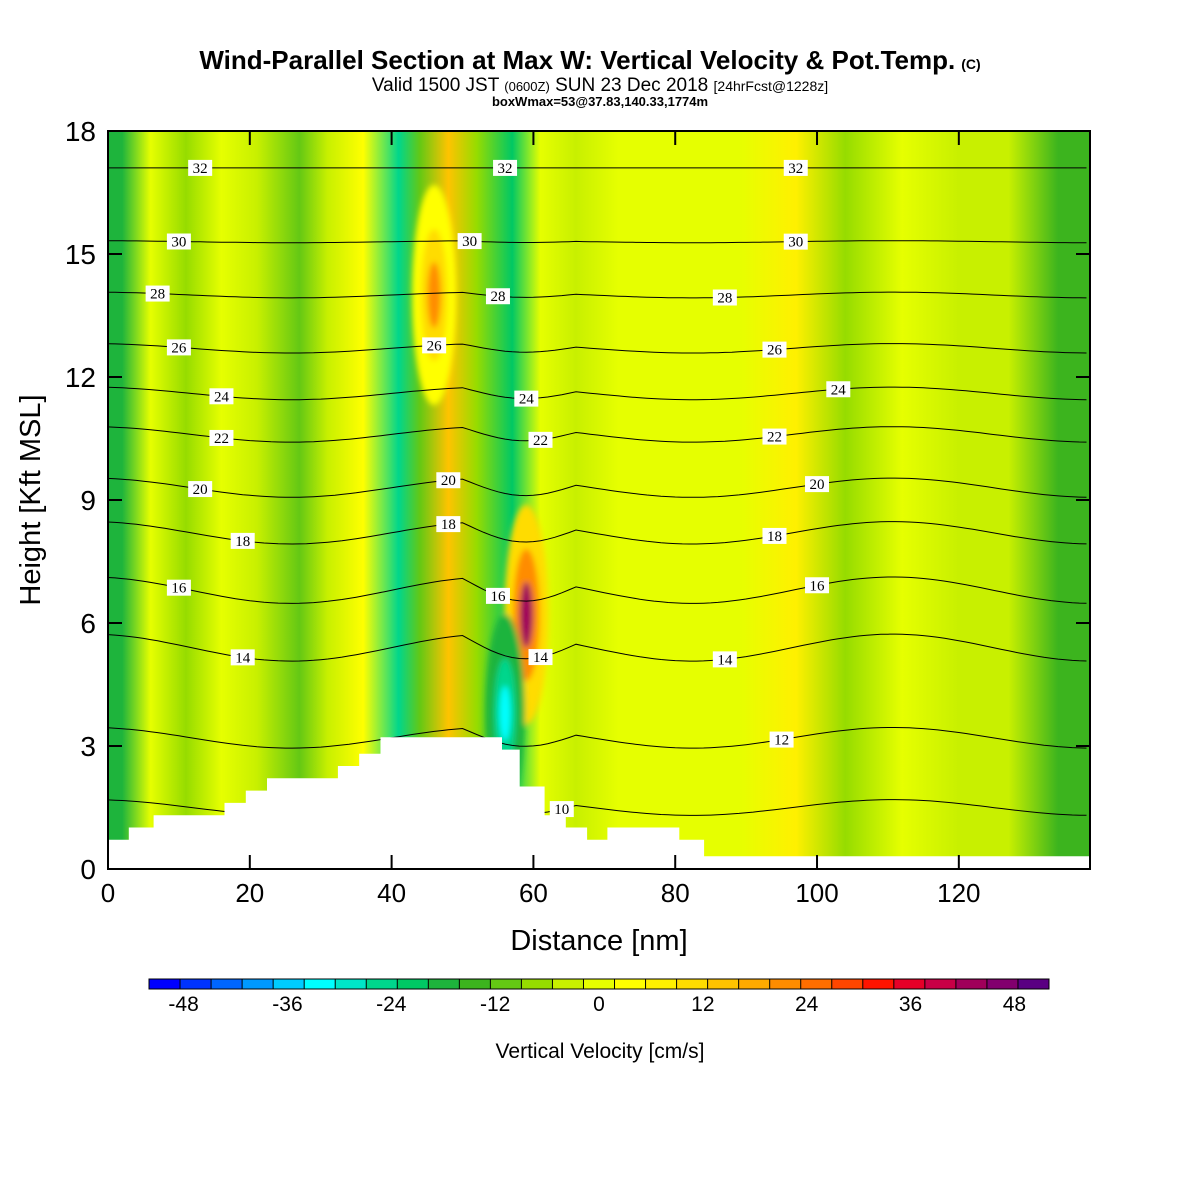 The width and height of the screenshot is (1200, 1200). What do you see at coordinates (599, 803) in the screenshot?
I see `terrain` at bounding box center [599, 803].